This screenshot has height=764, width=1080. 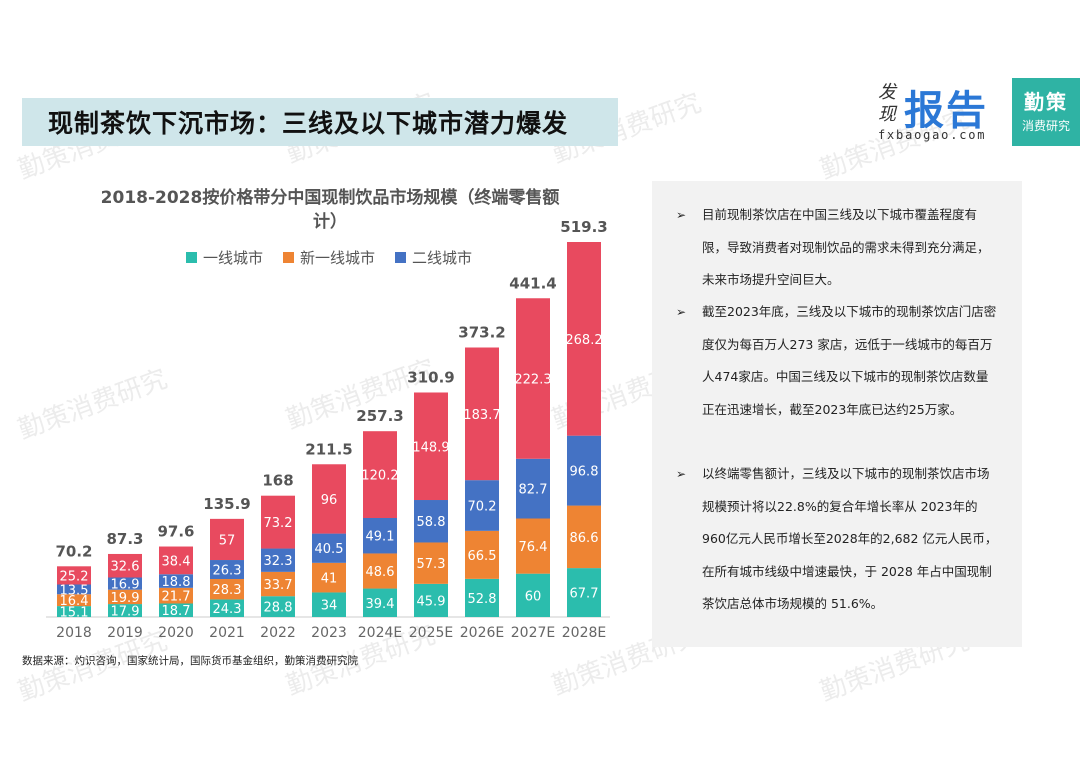 What do you see at coordinates (583, 340) in the screenshot?
I see `bar-value-label: 268.2` at bounding box center [583, 340].